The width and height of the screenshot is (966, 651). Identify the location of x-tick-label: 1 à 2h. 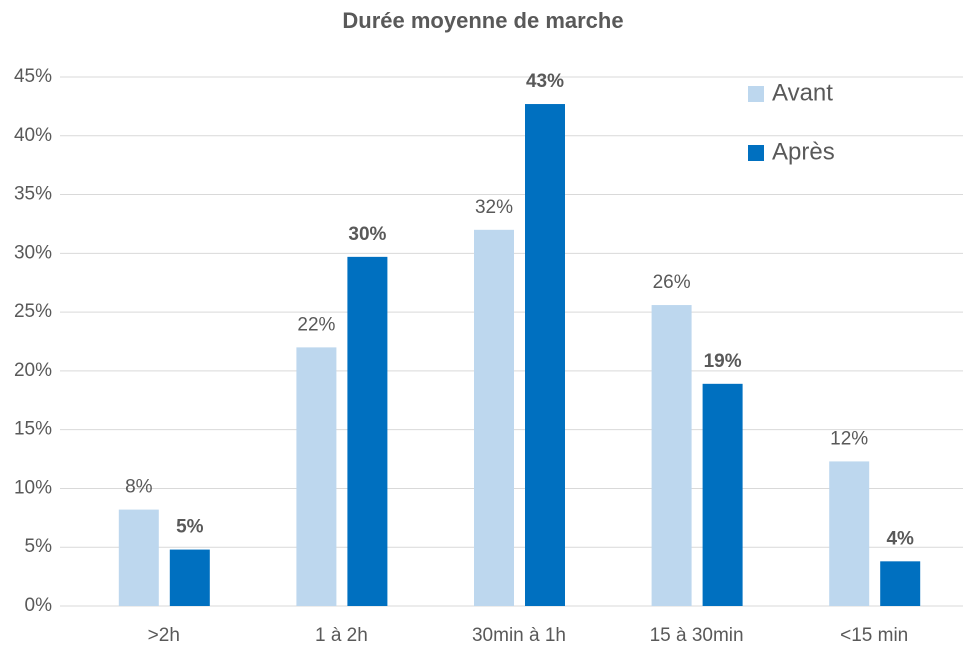
(341, 635).